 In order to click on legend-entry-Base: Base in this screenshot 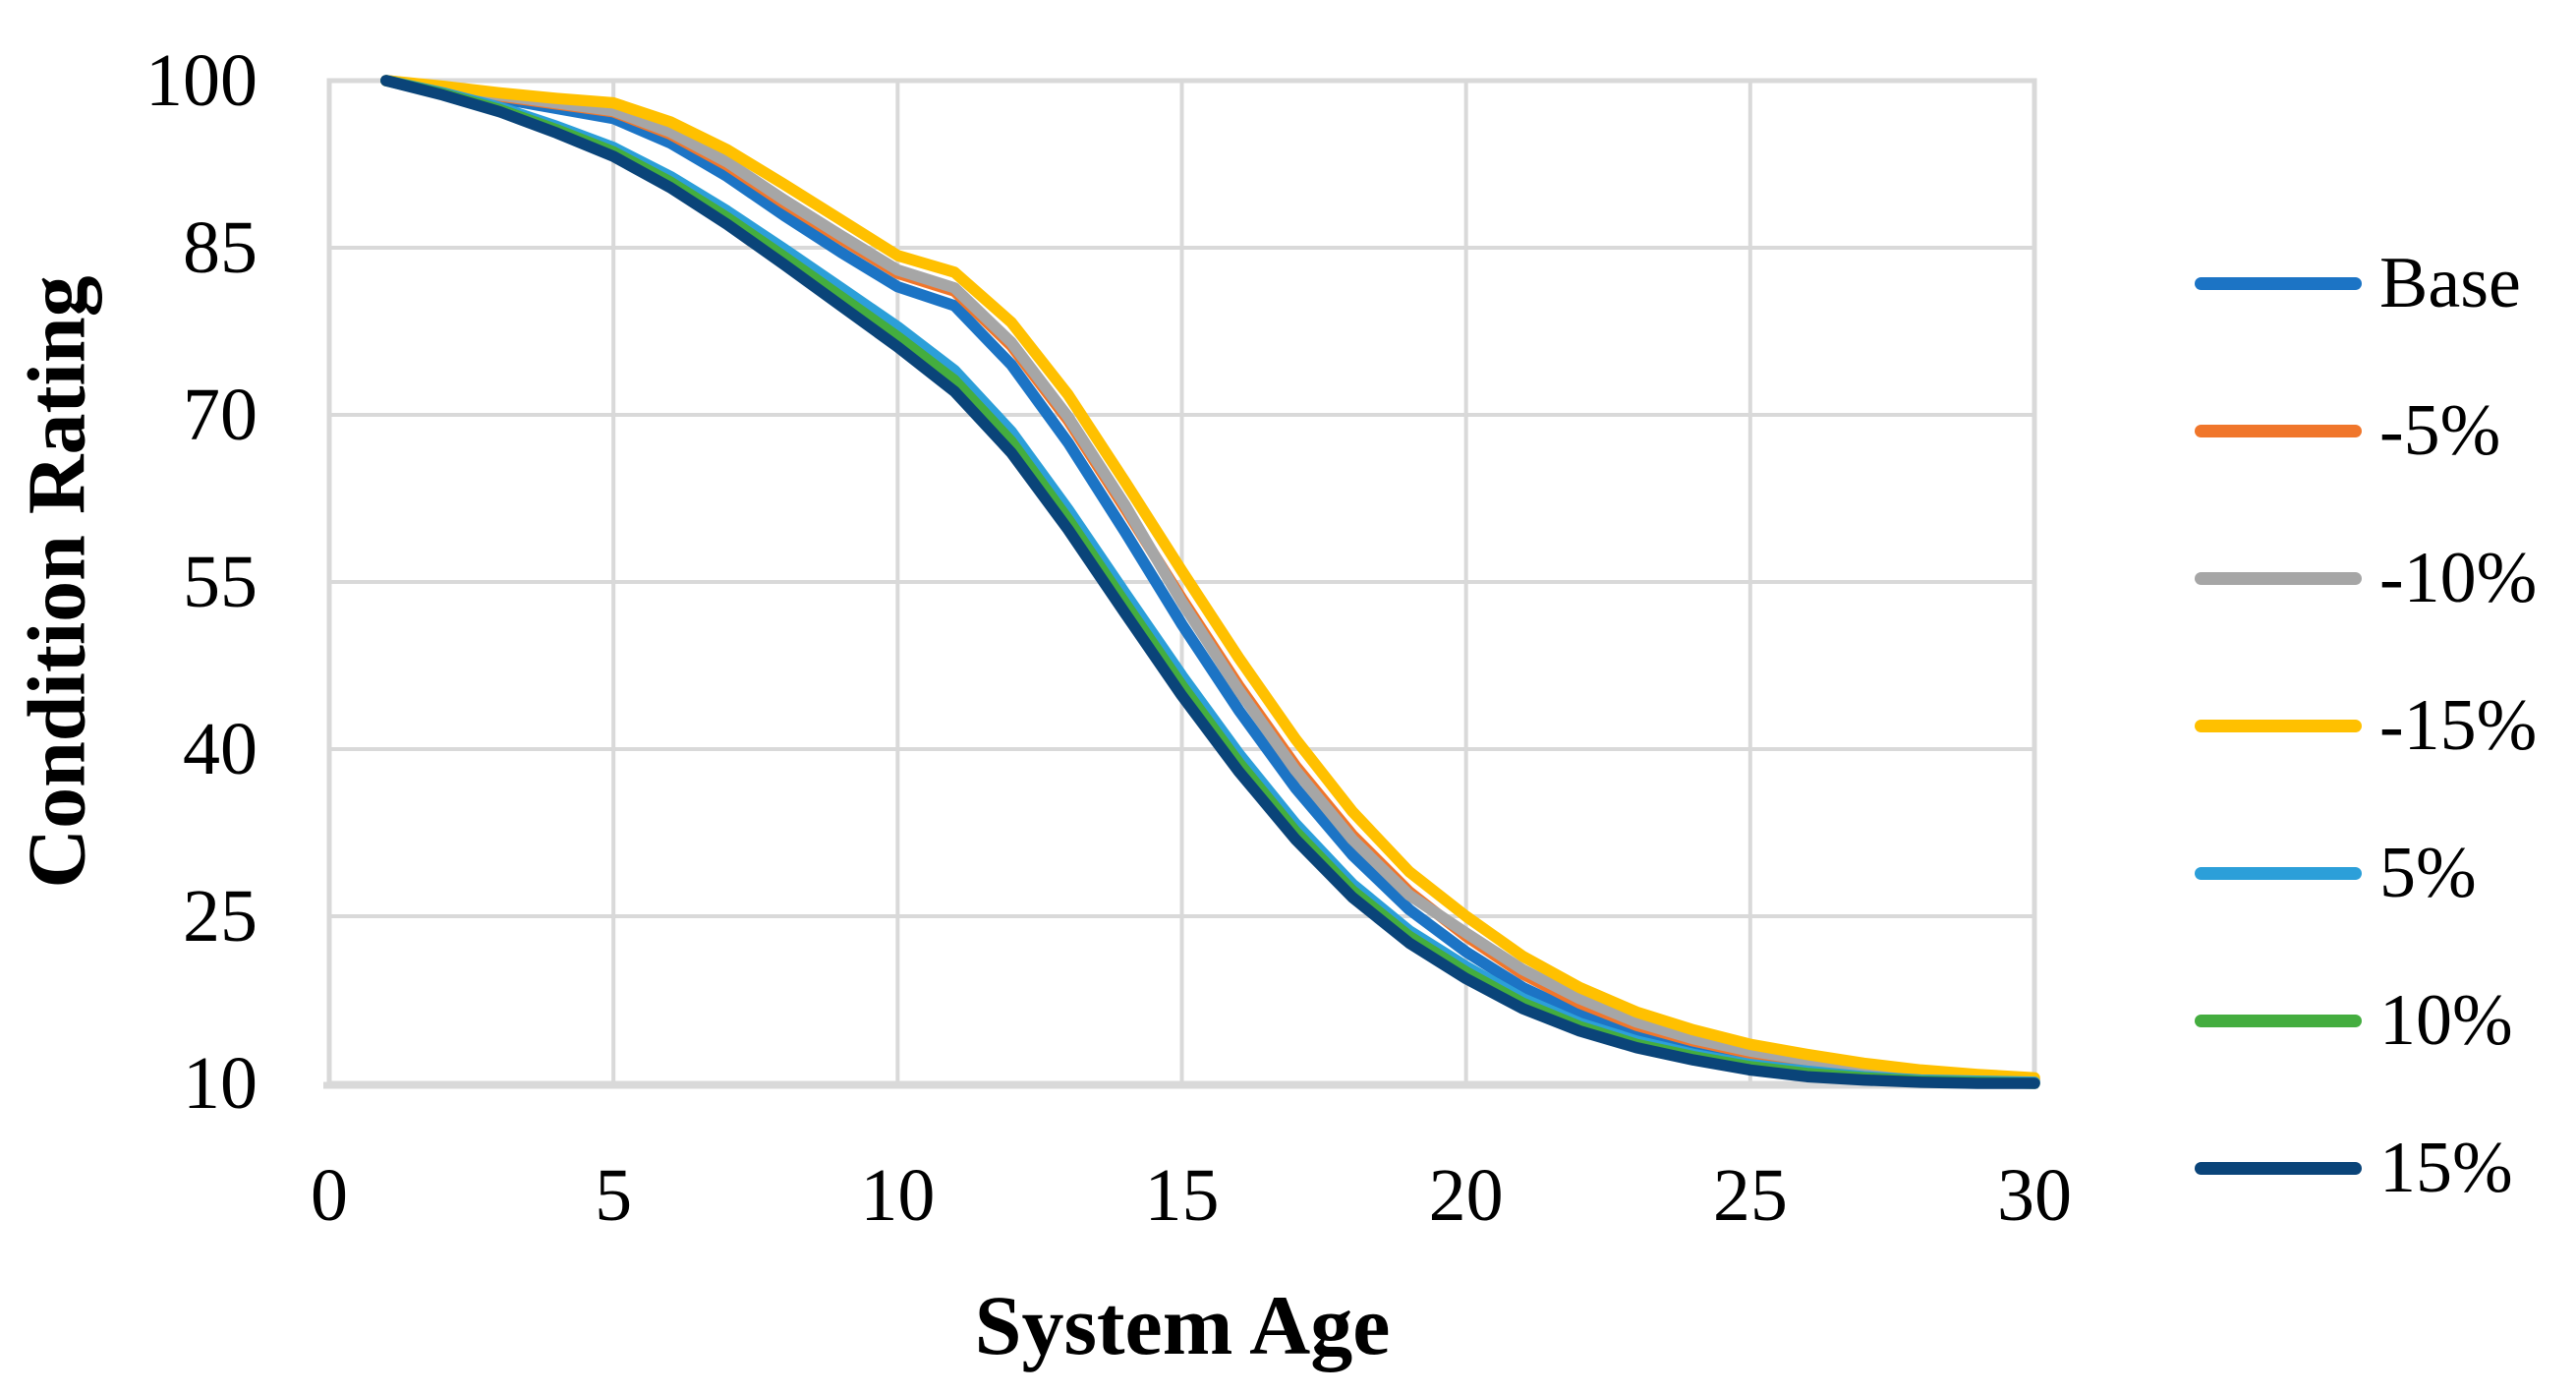, I will do `click(2358, 283)`.